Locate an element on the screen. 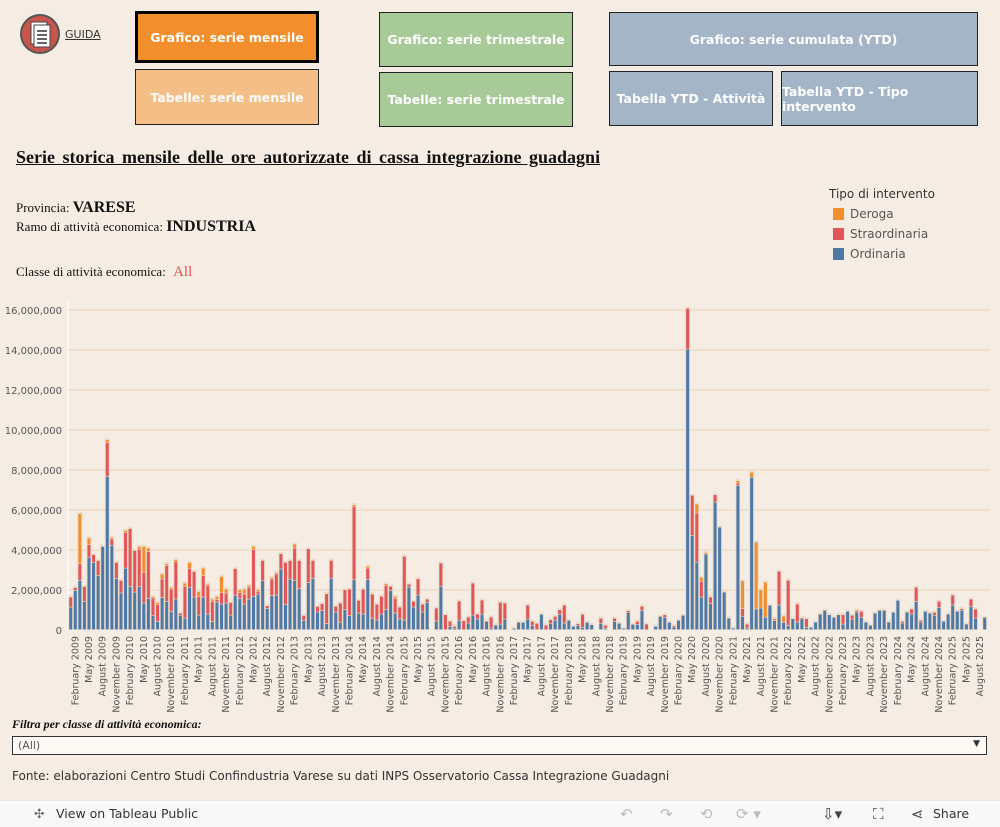 The width and height of the screenshot is (1000, 827). legend-item-ordinaria: Ordinaria is located at coordinates (869, 254).